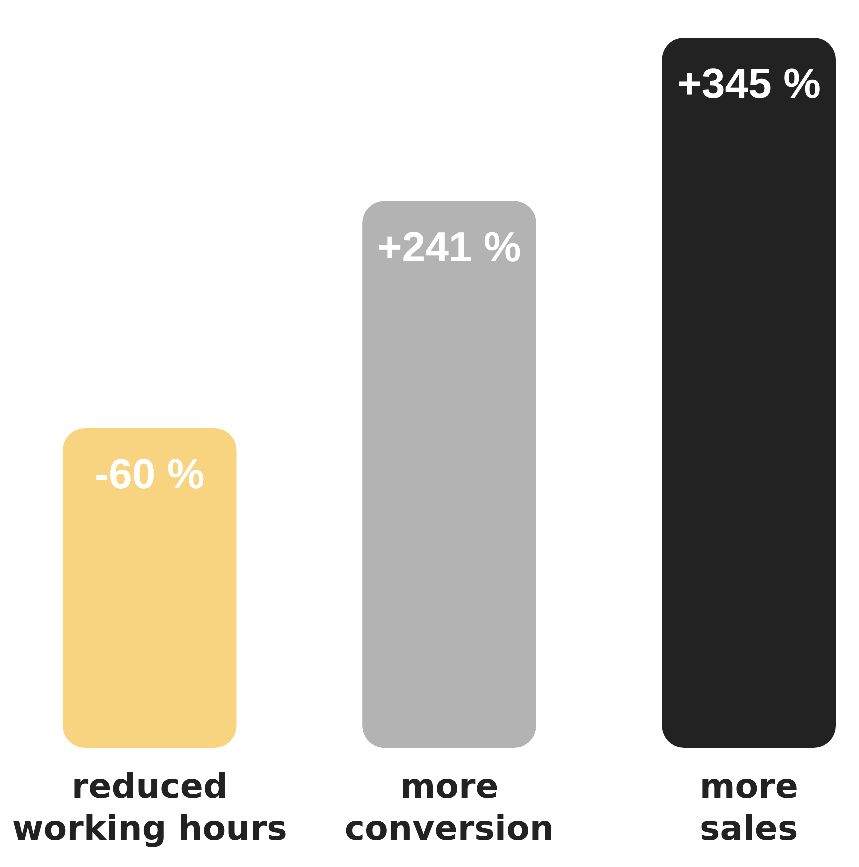  I want to click on x-tick-label: more conversion, so click(449, 808).